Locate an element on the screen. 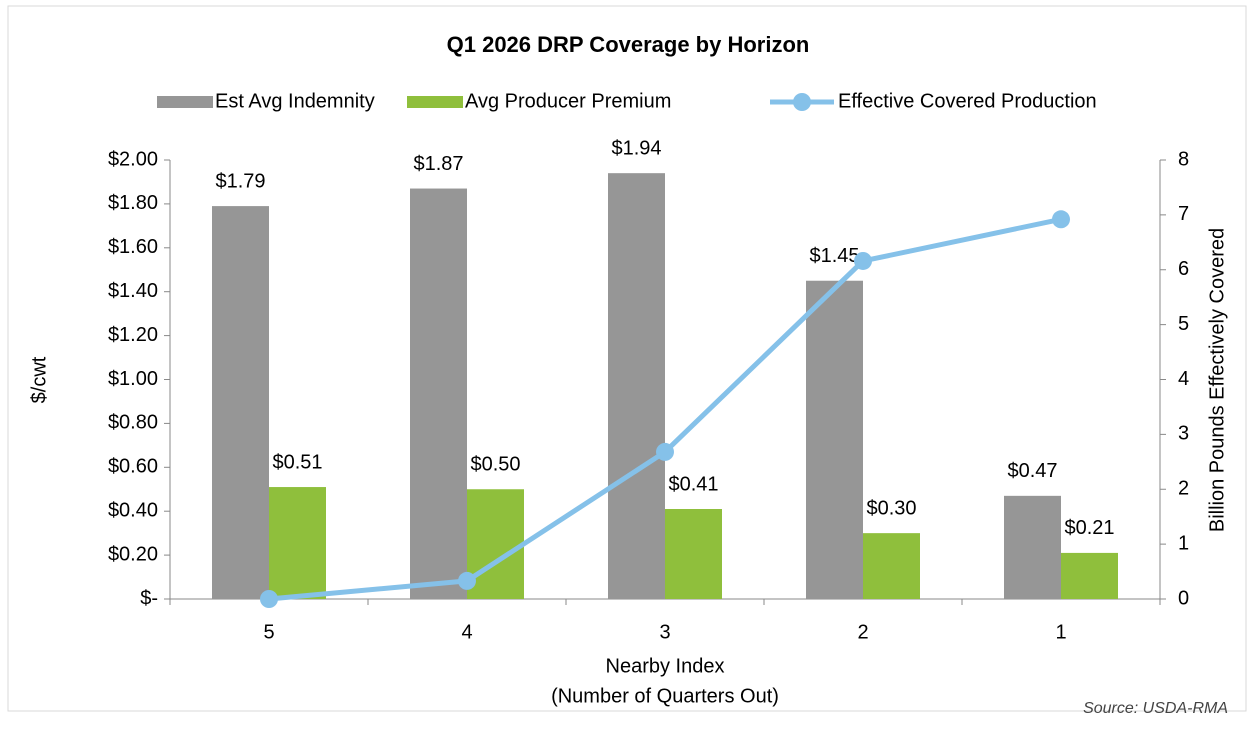  y2-tick-label: 7 is located at coordinates (1183, 214).